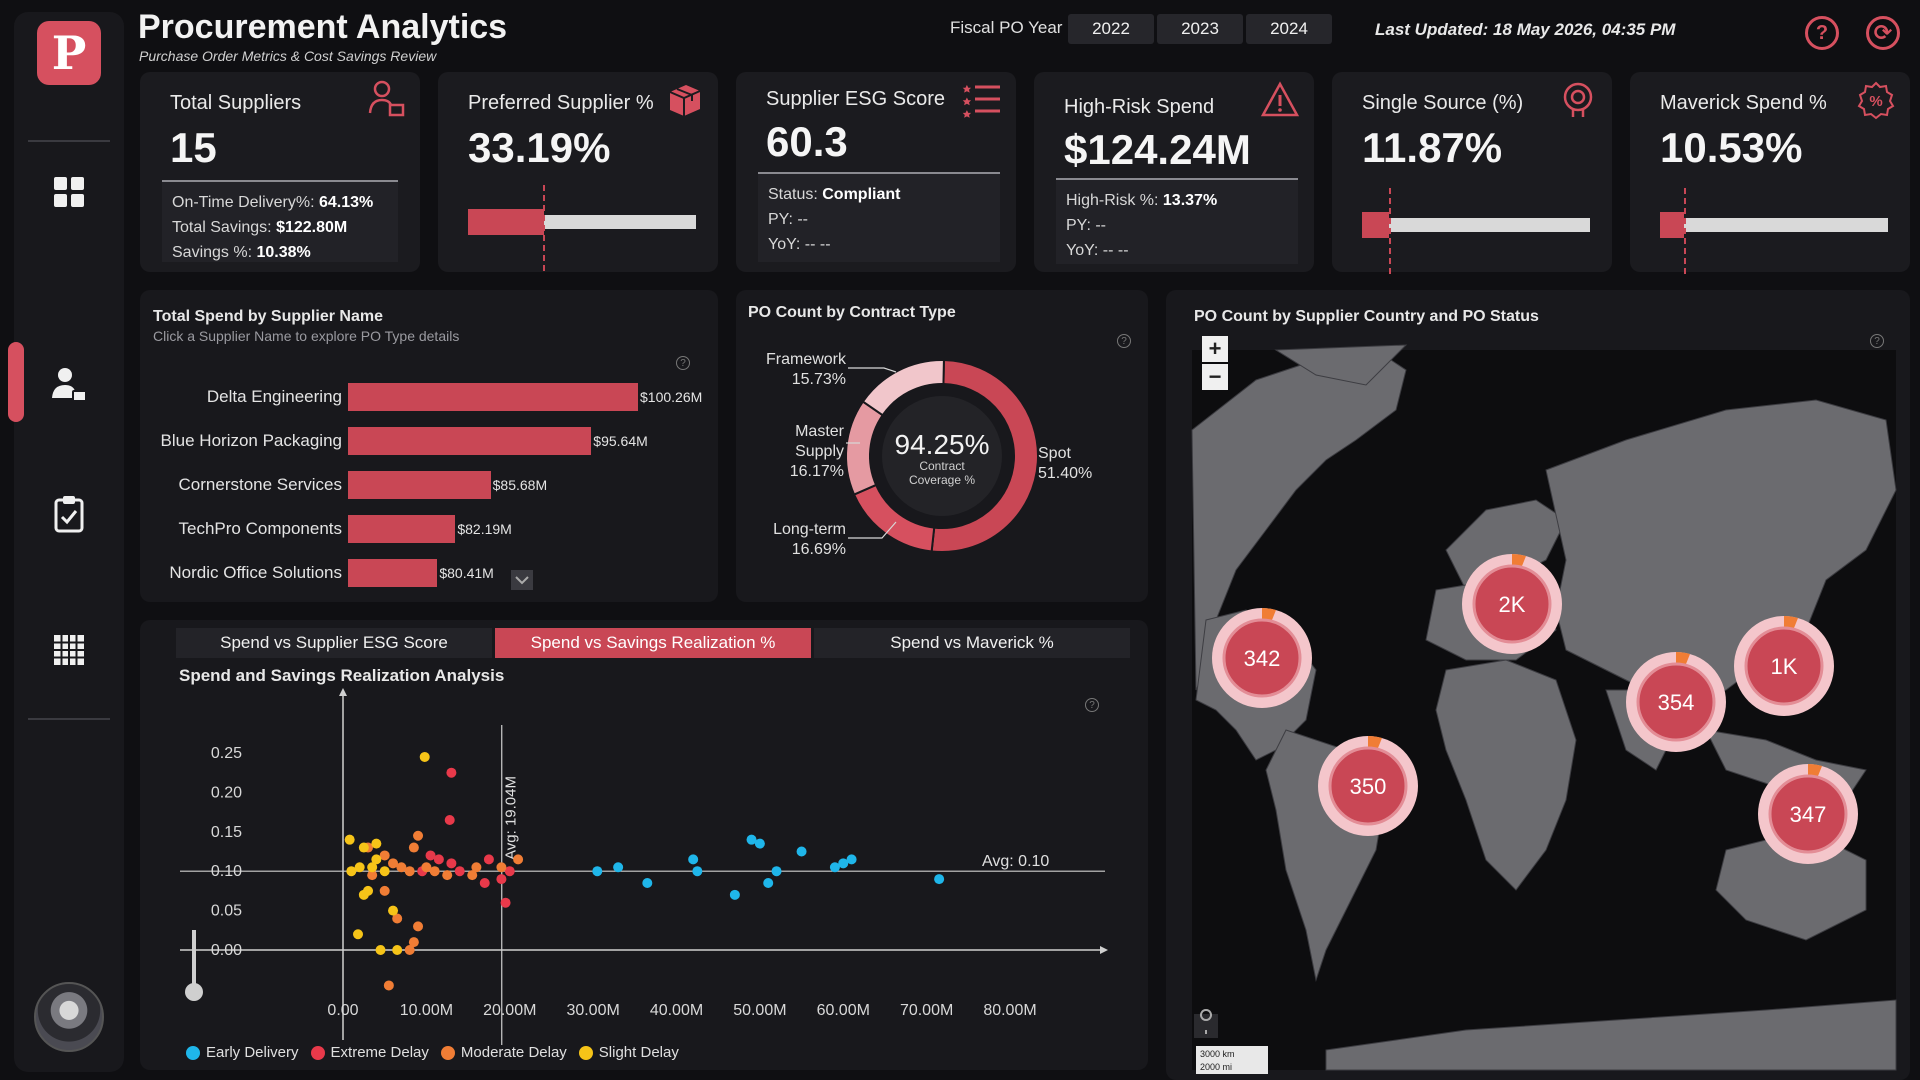 The height and width of the screenshot is (1080, 1920). I want to click on supplier-name-label: Delta Engineering, so click(274, 396).